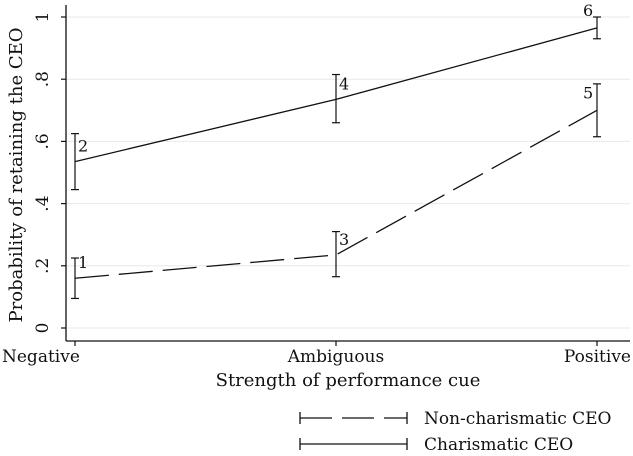  Describe the element at coordinates (455, 432) in the screenshot. I see `legend: Non-charismatic CEO Charismatic CEO` at that location.